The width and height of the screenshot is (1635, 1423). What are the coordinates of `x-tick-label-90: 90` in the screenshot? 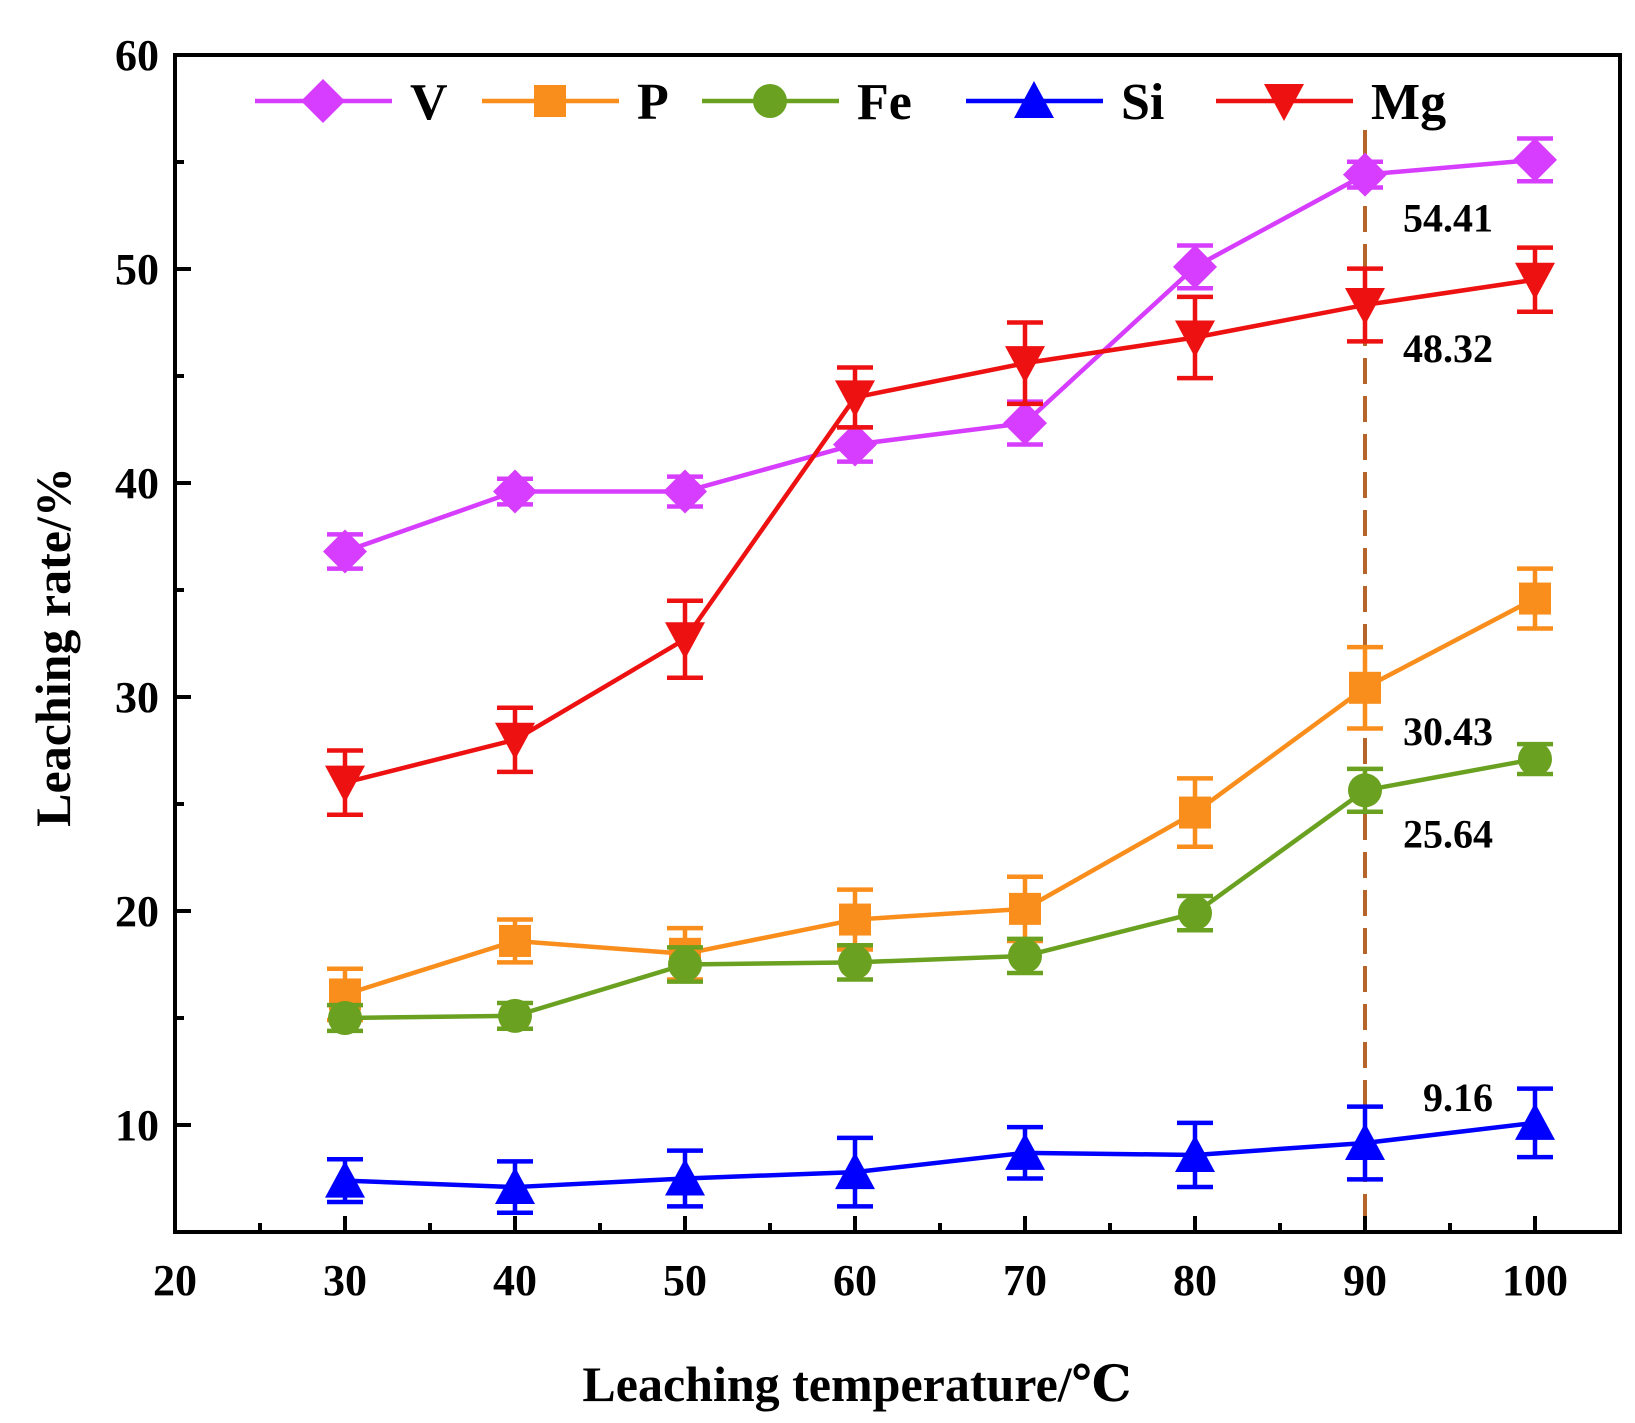 It's located at (1365, 1280).